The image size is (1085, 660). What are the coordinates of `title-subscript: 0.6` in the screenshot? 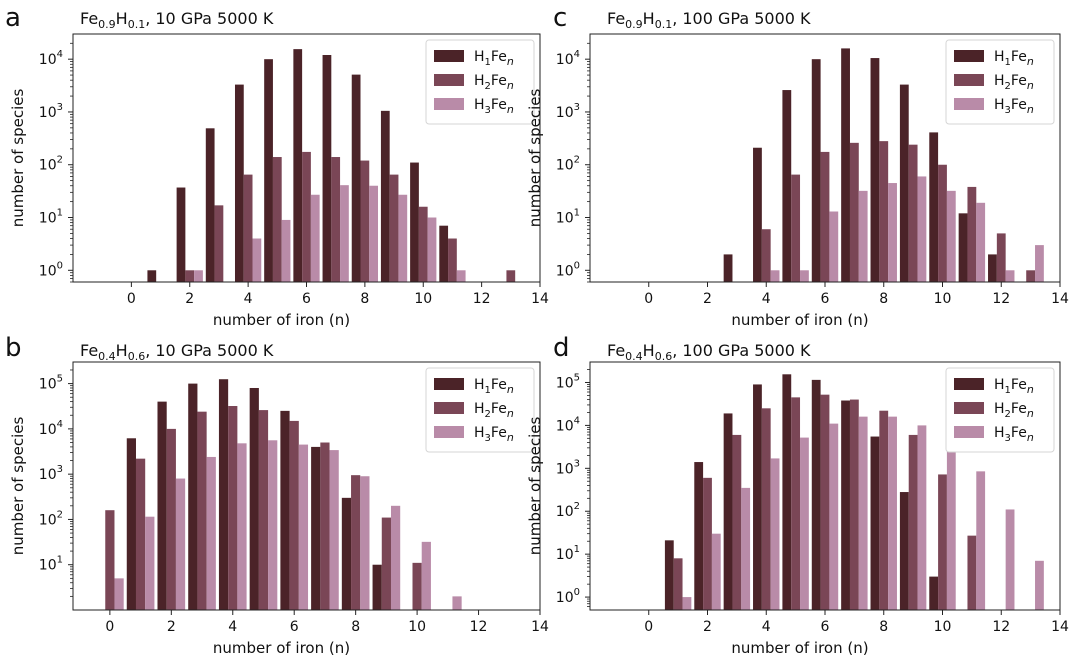 It's located at (664, 356).